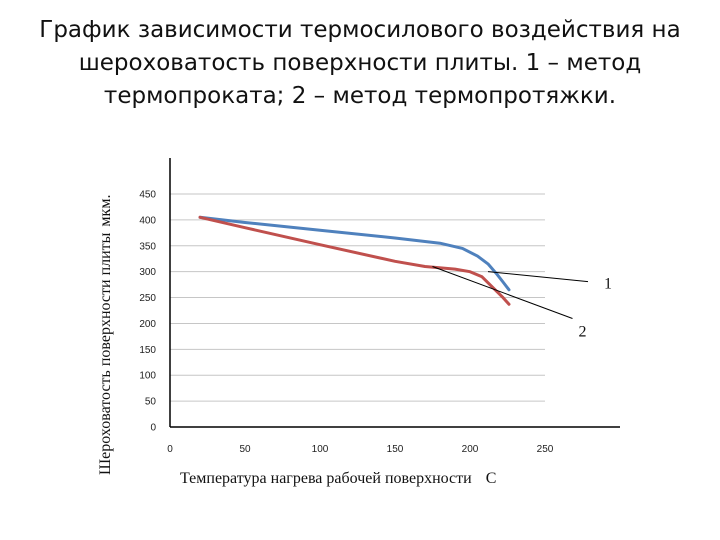  What do you see at coordinates (170, 449) in the screenshot?
I see `x-tick-0: 0` at bounding box center [170, 449].